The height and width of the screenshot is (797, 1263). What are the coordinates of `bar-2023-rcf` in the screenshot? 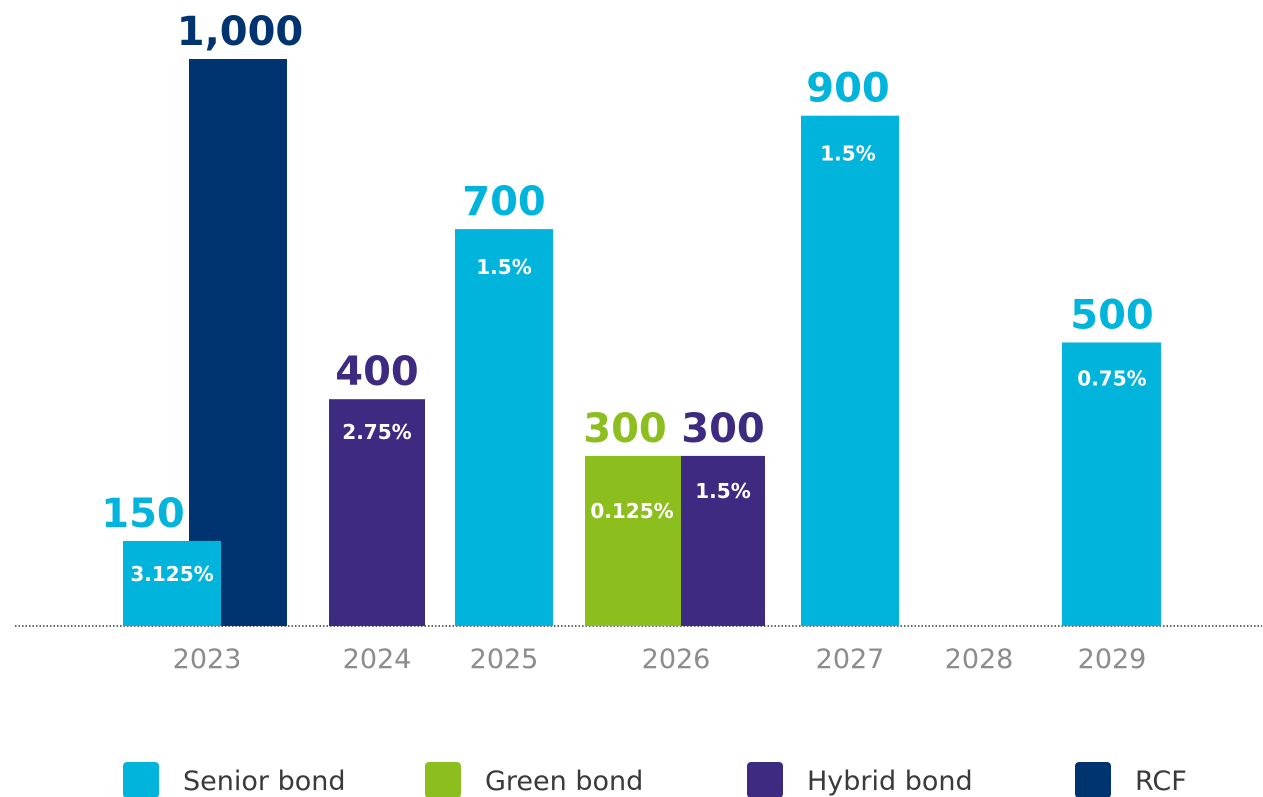 It's located at (238, 342).